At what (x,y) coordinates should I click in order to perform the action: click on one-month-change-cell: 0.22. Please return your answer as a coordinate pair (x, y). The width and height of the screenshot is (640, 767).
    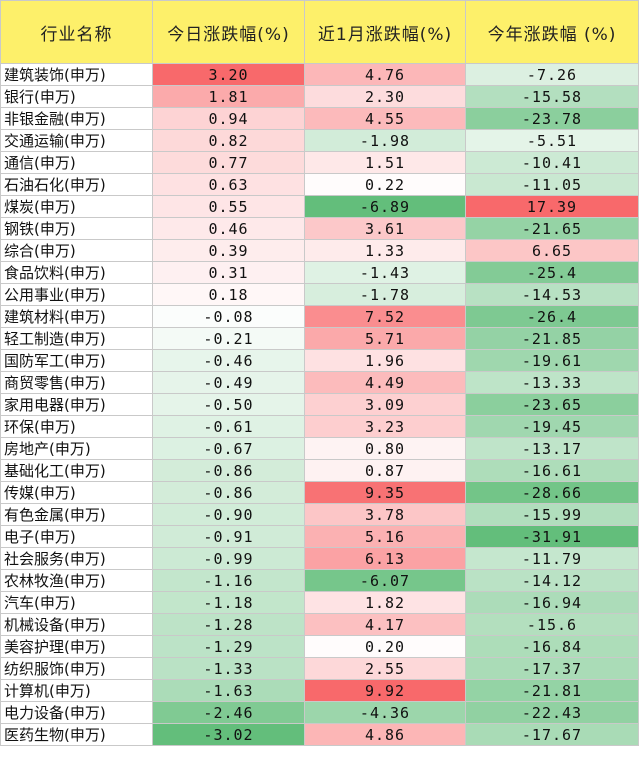
    Looking at the image, I should click on (385, 184).